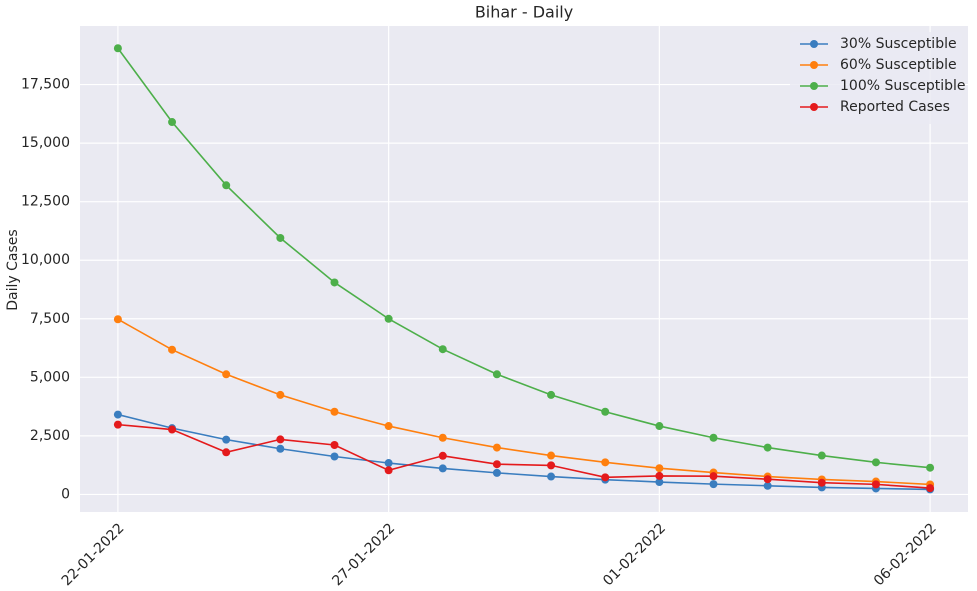 The width and height of the screenshot is (977, 591). I want to click on y-tick-label: 2,500, so click(50, 436).